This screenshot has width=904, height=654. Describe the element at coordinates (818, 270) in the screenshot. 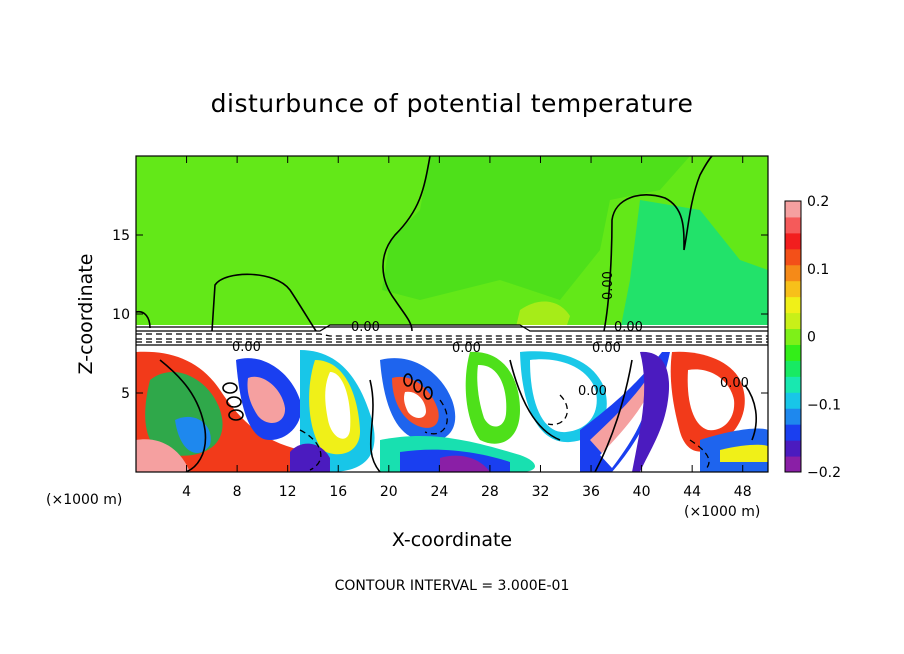

I see `colorbar-tick-label: 0.1` at that location.